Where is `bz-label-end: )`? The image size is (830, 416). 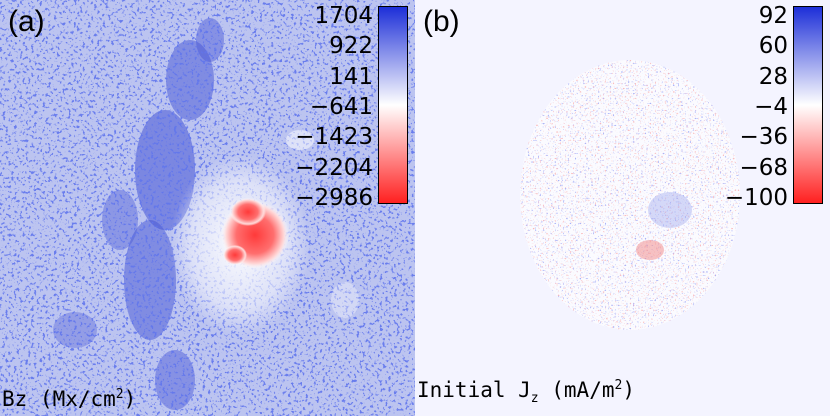 bz-label-end: ) is located at coordinates (130, 399).